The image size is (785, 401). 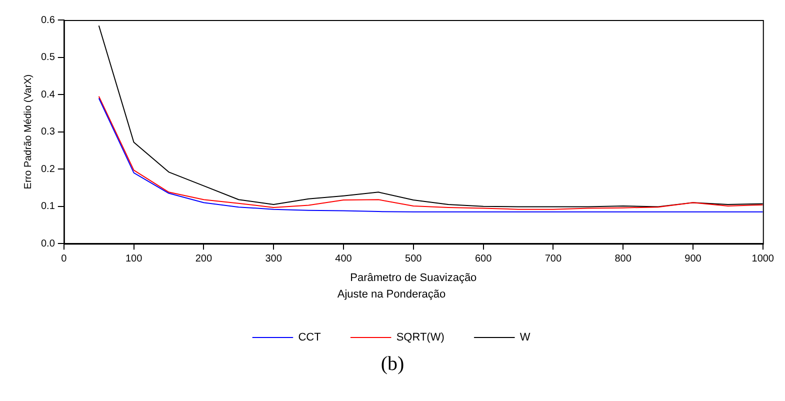 I want to click on legend-label: W, so click(x=525, y=338).